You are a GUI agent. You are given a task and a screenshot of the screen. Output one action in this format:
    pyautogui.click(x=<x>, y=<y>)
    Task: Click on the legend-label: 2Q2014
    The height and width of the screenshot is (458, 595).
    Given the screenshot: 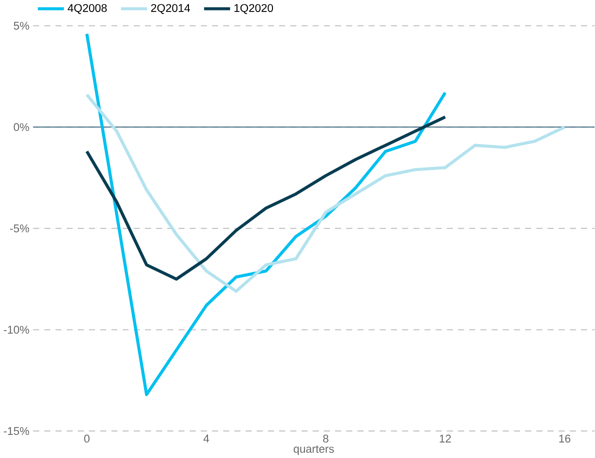 What is the action you would take?
    pyautogui.click(x=170, y=9)
    